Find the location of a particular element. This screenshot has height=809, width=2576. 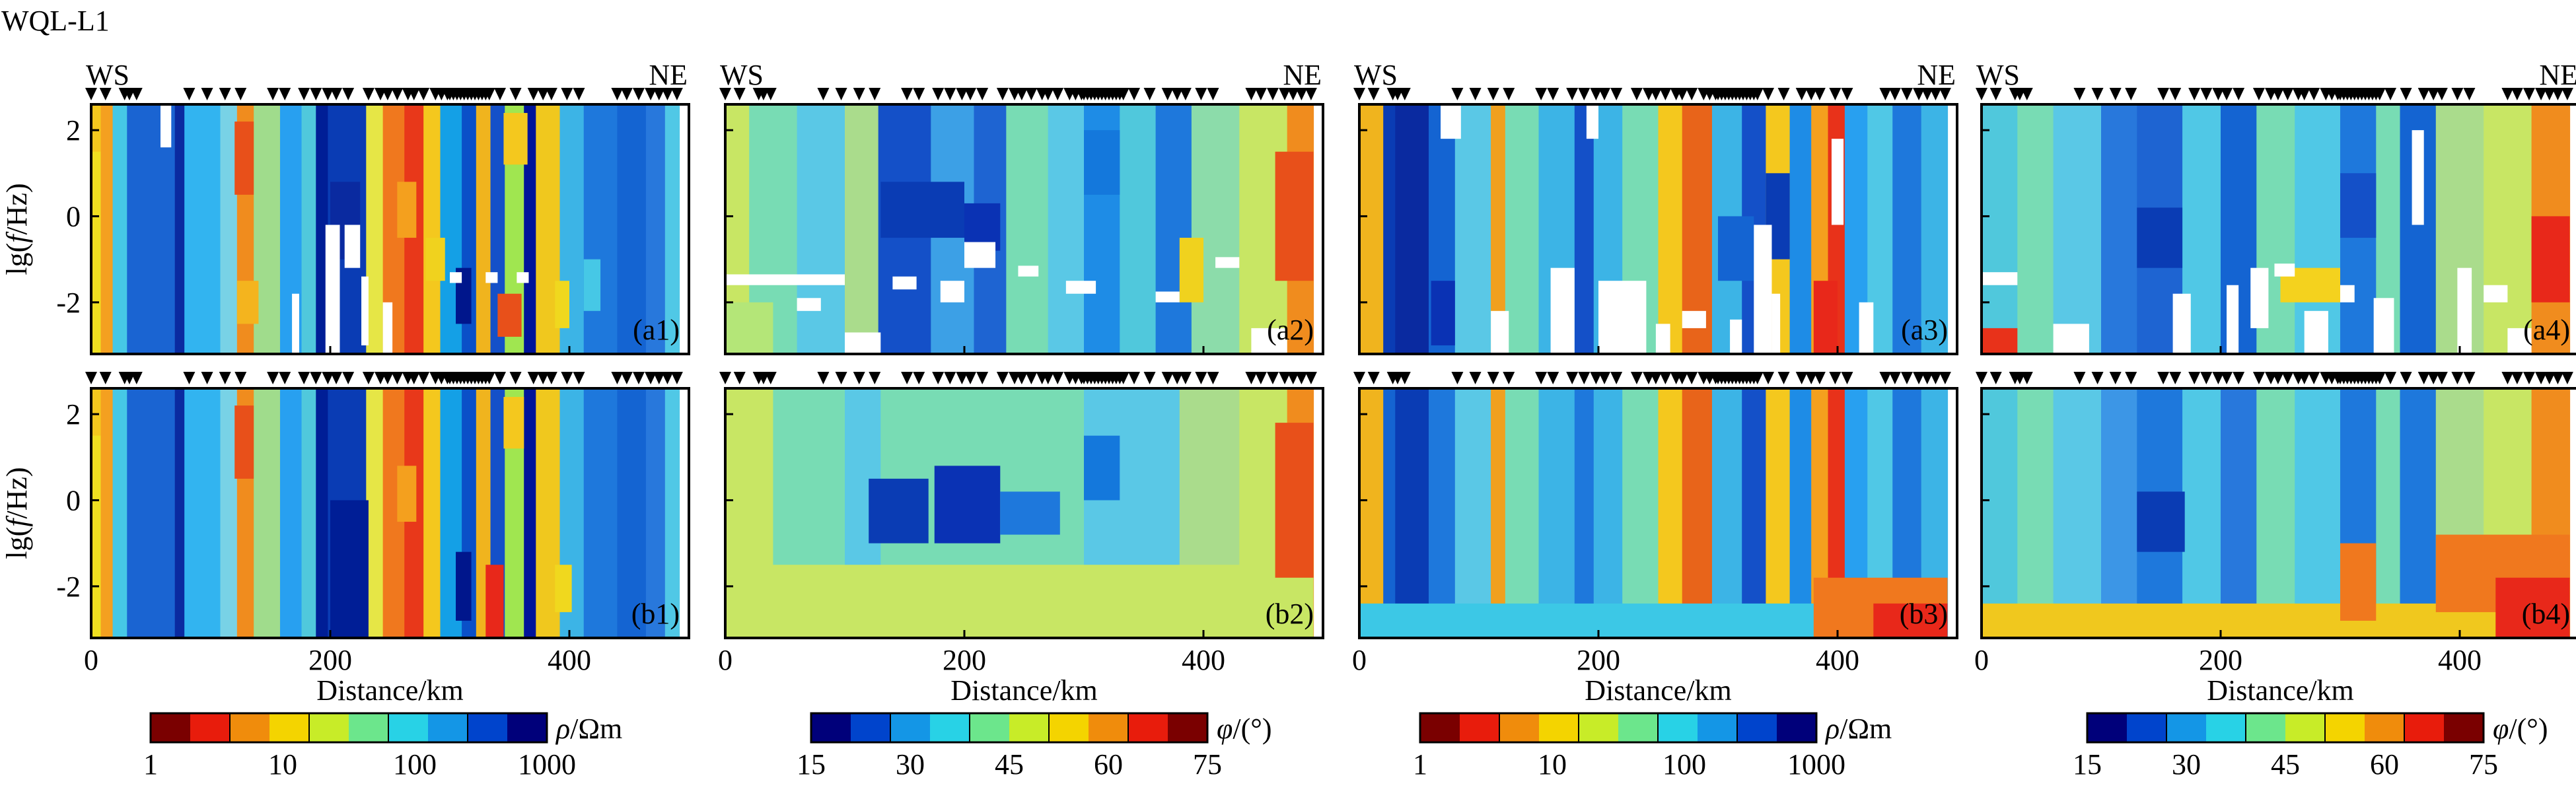

colorbar-phase-2: 15 30 45 60 75φ/(°) is located at coordinates (1034, 746).